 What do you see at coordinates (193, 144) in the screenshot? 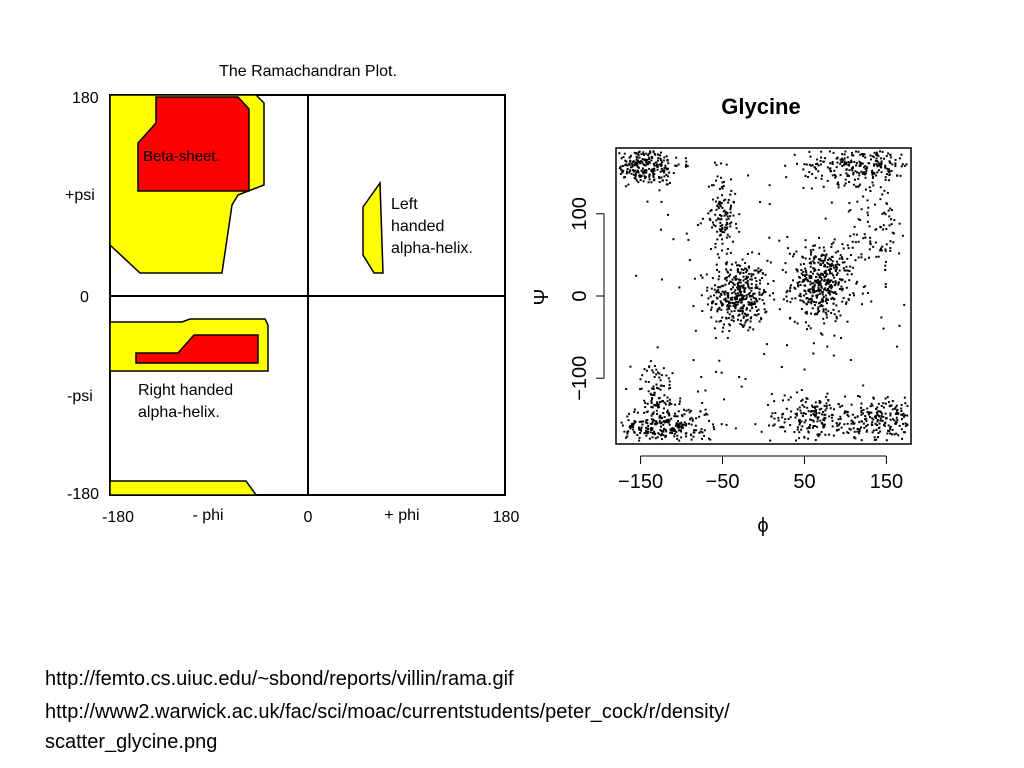
I see `beta-core-region` at bounding box center [193, 144].